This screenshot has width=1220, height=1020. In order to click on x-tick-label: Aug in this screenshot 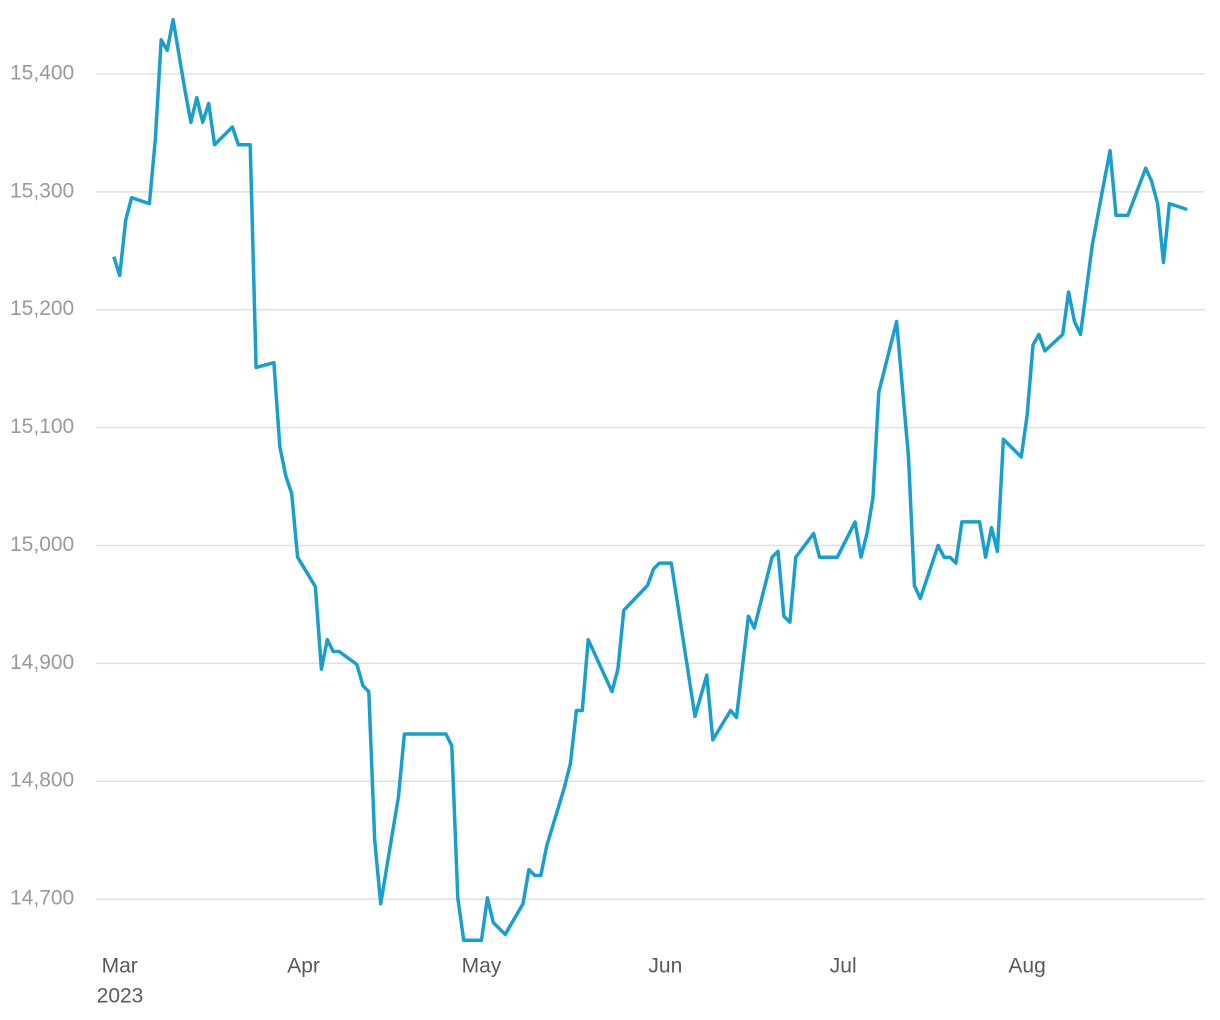, I will do `click(1026, 966)`.